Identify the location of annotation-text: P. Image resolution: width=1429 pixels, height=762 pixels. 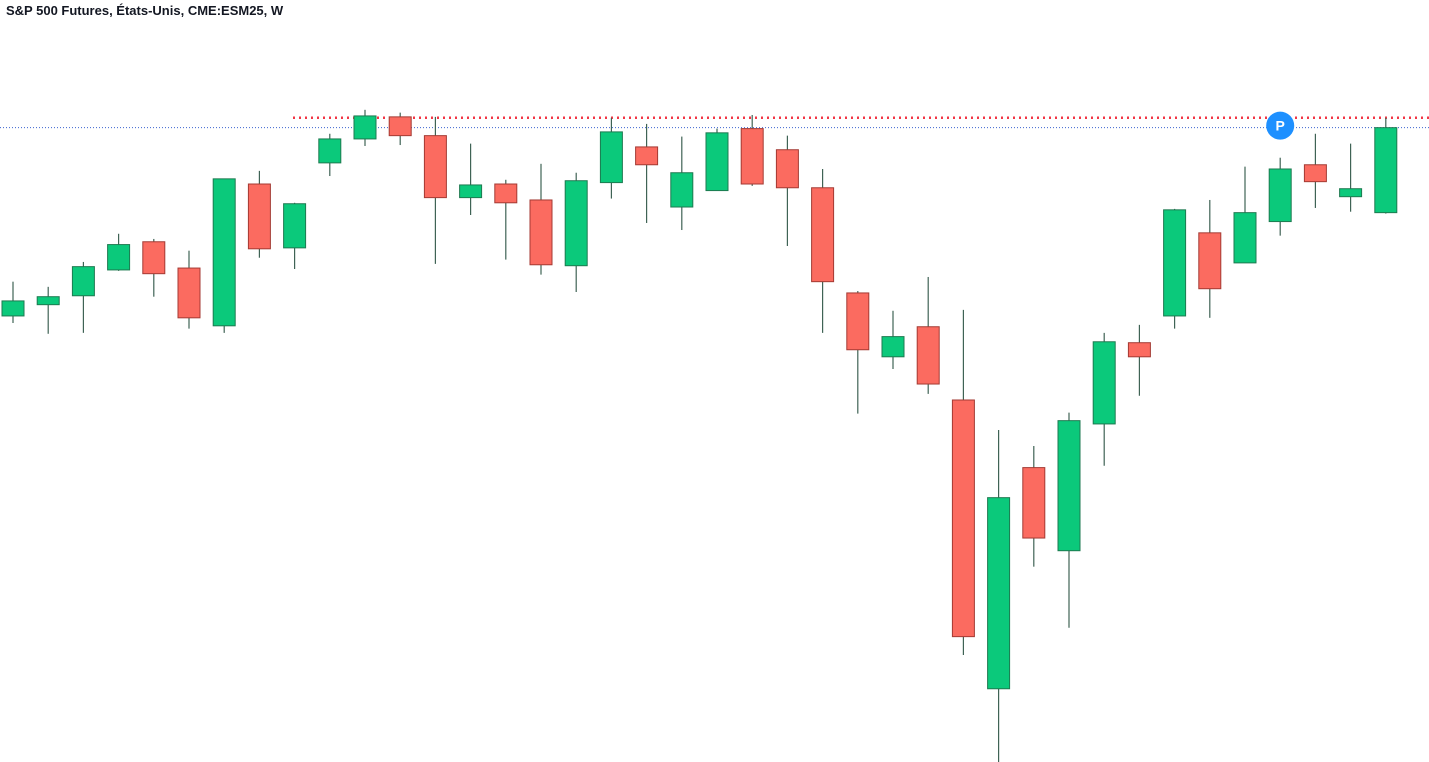
(1280, 126).